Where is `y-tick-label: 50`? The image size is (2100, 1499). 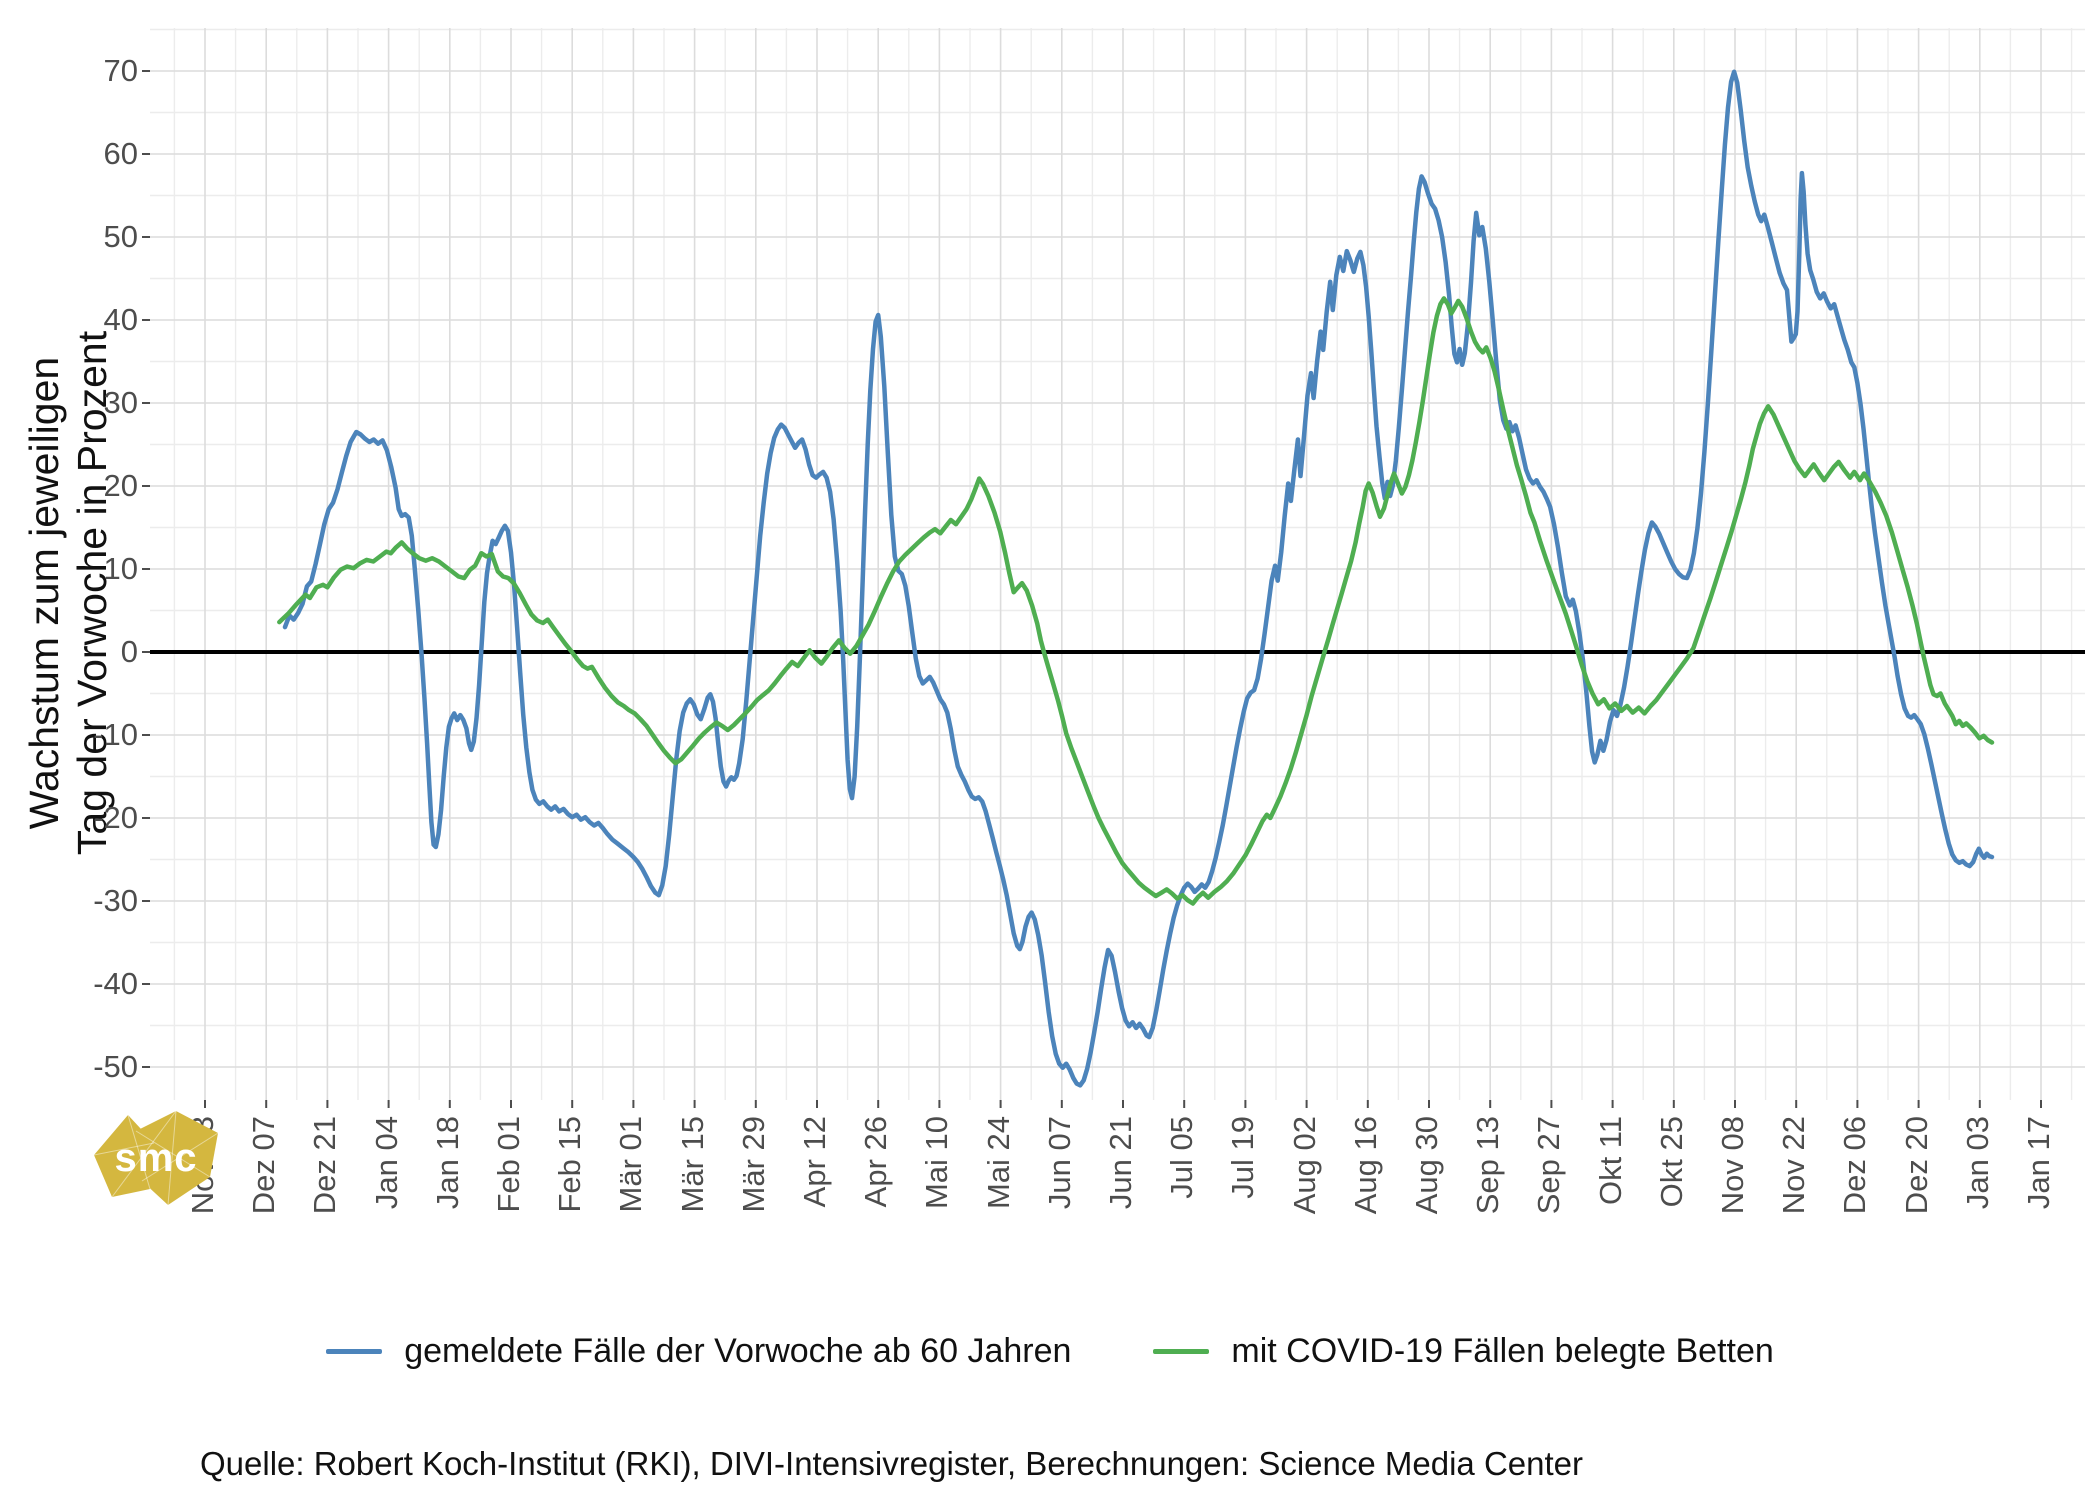 y-tick-label: 50 is located at coordinates (120, 236).